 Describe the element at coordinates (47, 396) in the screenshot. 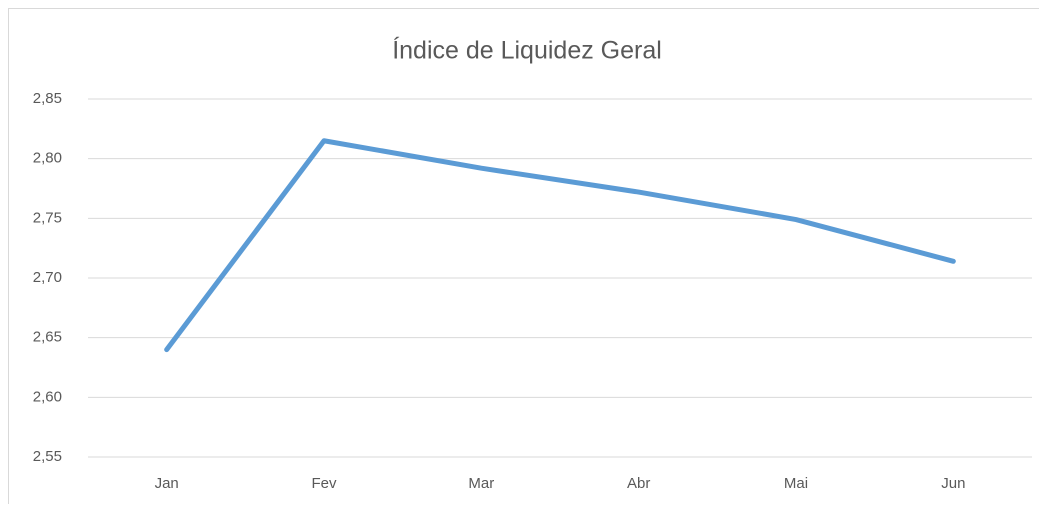

I see `y-tick-label: 2,60` at that location.